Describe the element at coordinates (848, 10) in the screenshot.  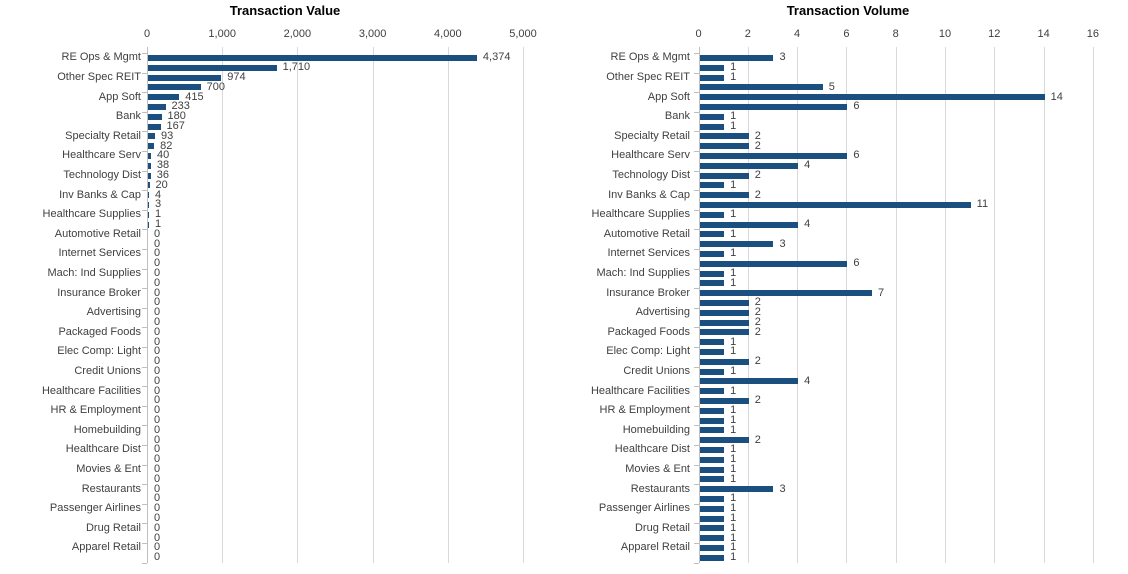
I see `chart-title-transaction-volume: Transaction Volume` at that location.